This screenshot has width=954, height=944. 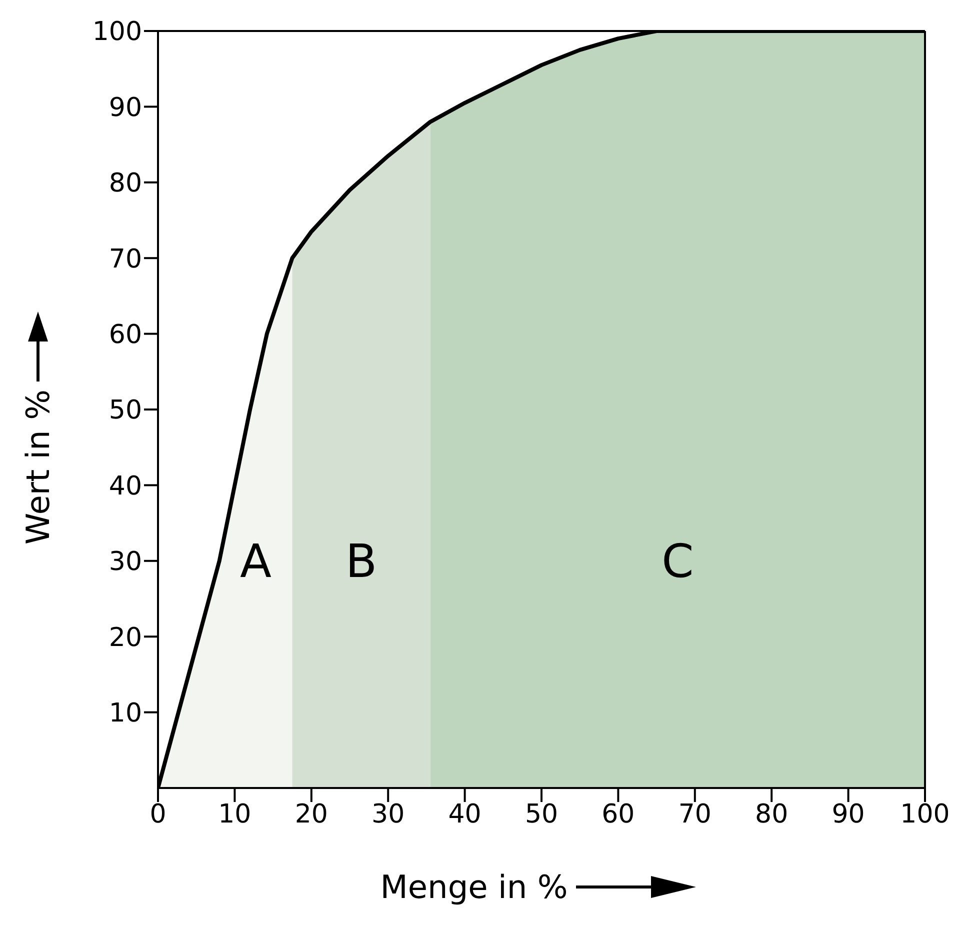 What do you see at coordinates (771, 814) in the screenshot?
I see `x-tick-label: 80` at bounding box center [771, 814].